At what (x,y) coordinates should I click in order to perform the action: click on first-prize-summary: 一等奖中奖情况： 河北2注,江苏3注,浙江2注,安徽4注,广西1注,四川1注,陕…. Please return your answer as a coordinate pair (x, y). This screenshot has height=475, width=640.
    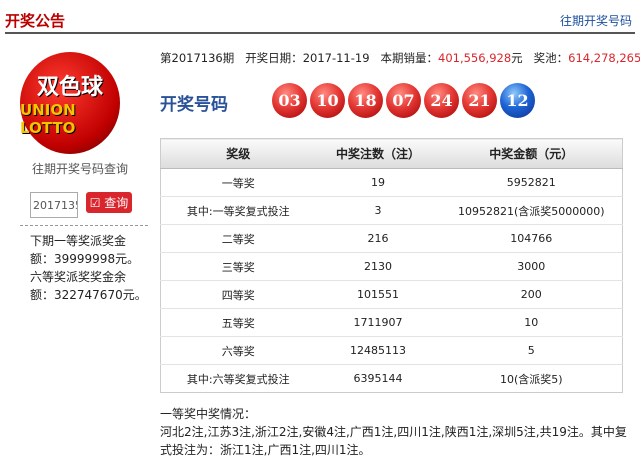
    Looking at the image, I should click on (395, 432).